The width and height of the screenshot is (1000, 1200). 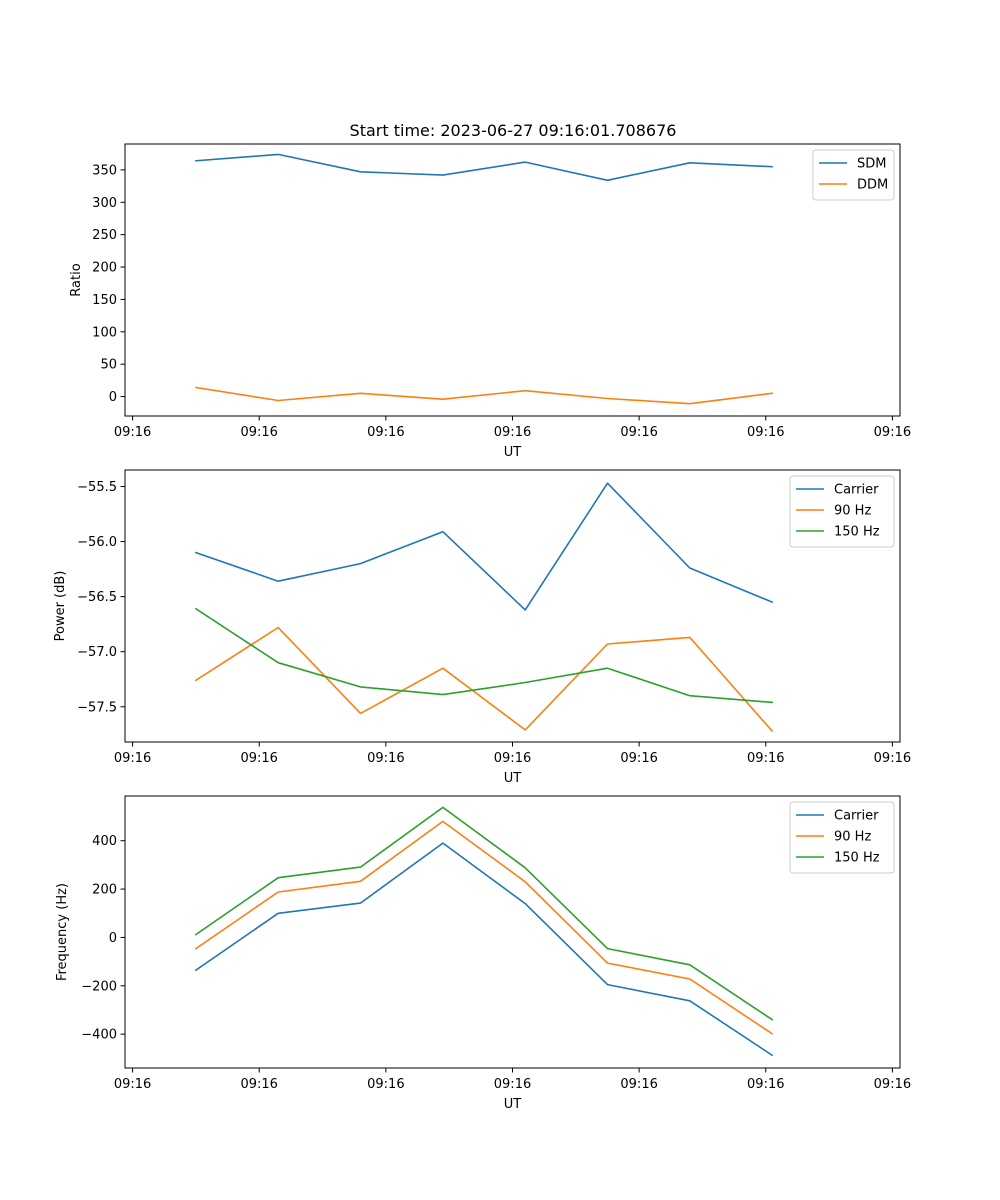 I want to click on y-tick-label: −200, so click(x=99, y=986).